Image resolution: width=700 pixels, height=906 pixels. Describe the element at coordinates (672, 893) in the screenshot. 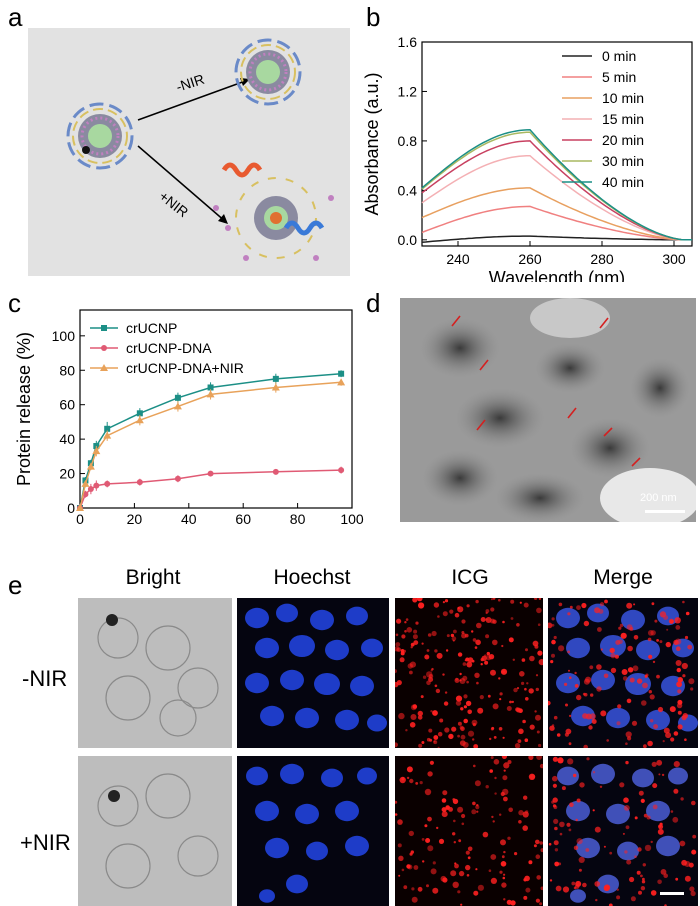

I see `scale-bar` at that location.